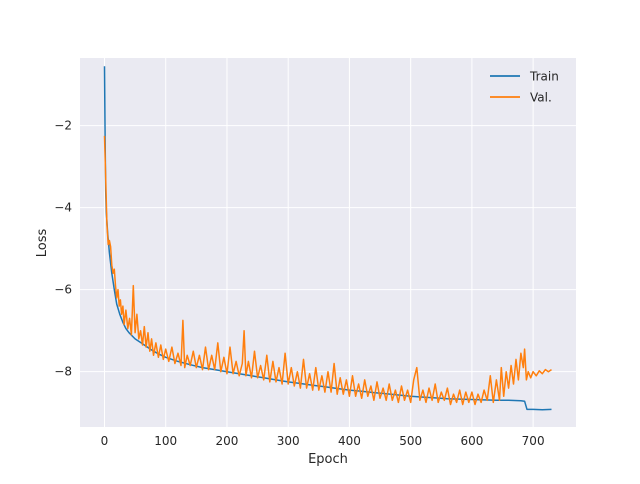 Image resolution: width=640 pixels, height=484 pixels. What do you see at coordinates (349, 441) in the screenshot?
I see `x-tick-label: 400` at bounding box center [349, 441].